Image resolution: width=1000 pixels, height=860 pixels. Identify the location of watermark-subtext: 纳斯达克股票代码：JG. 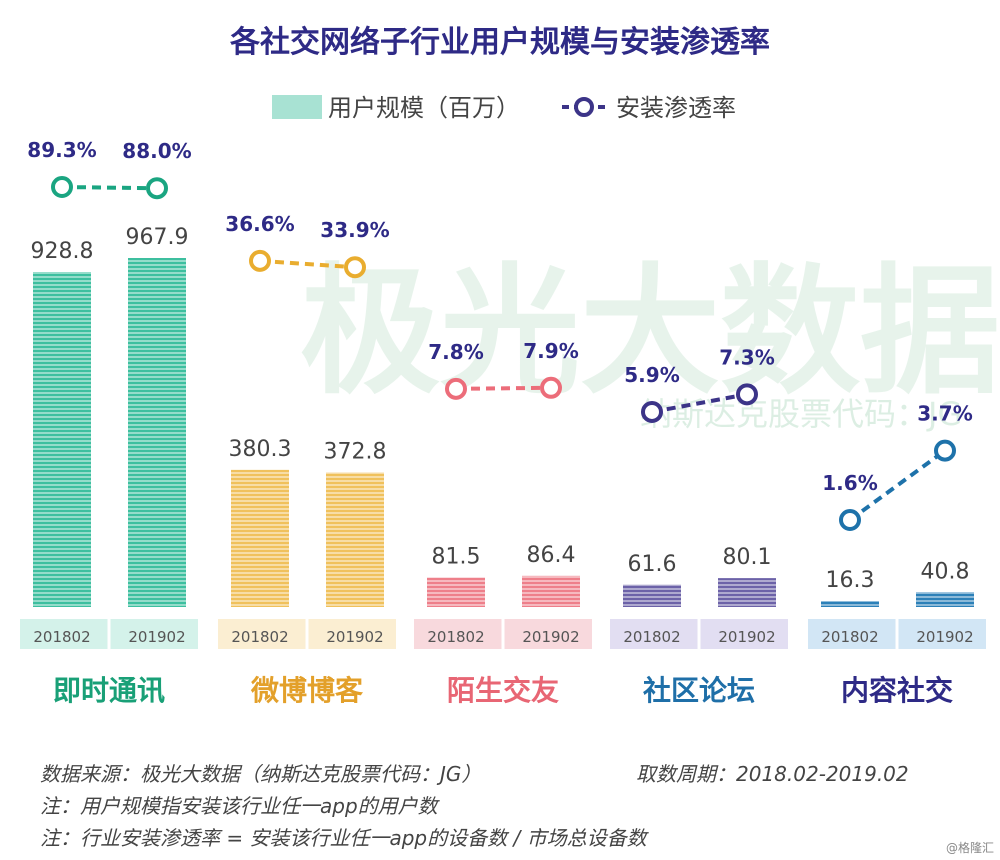
(801, 414).